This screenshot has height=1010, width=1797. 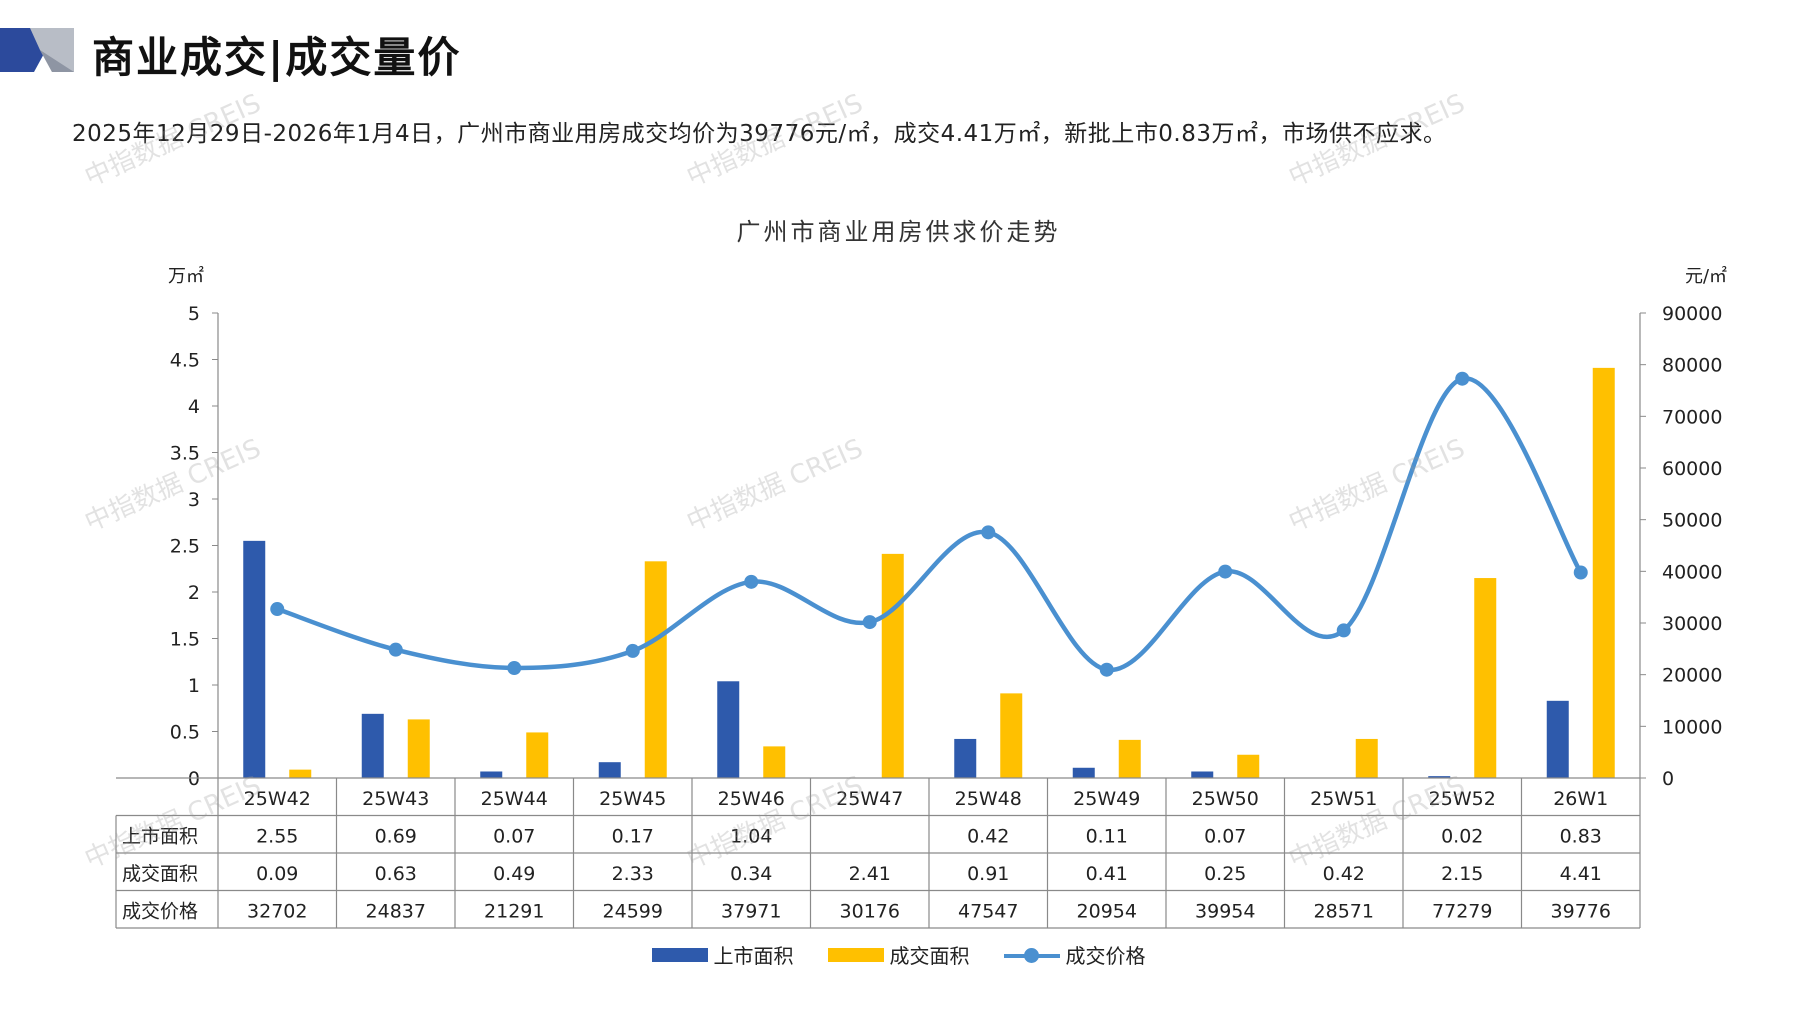 I want to click on right-tick-label: 0, so click(x=1668, y=779).